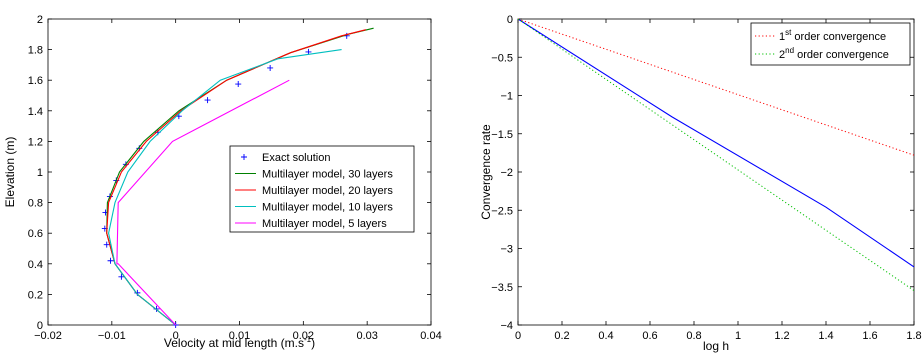  I want to click on right-x-tick-label: 0.6, so click(649, 336).